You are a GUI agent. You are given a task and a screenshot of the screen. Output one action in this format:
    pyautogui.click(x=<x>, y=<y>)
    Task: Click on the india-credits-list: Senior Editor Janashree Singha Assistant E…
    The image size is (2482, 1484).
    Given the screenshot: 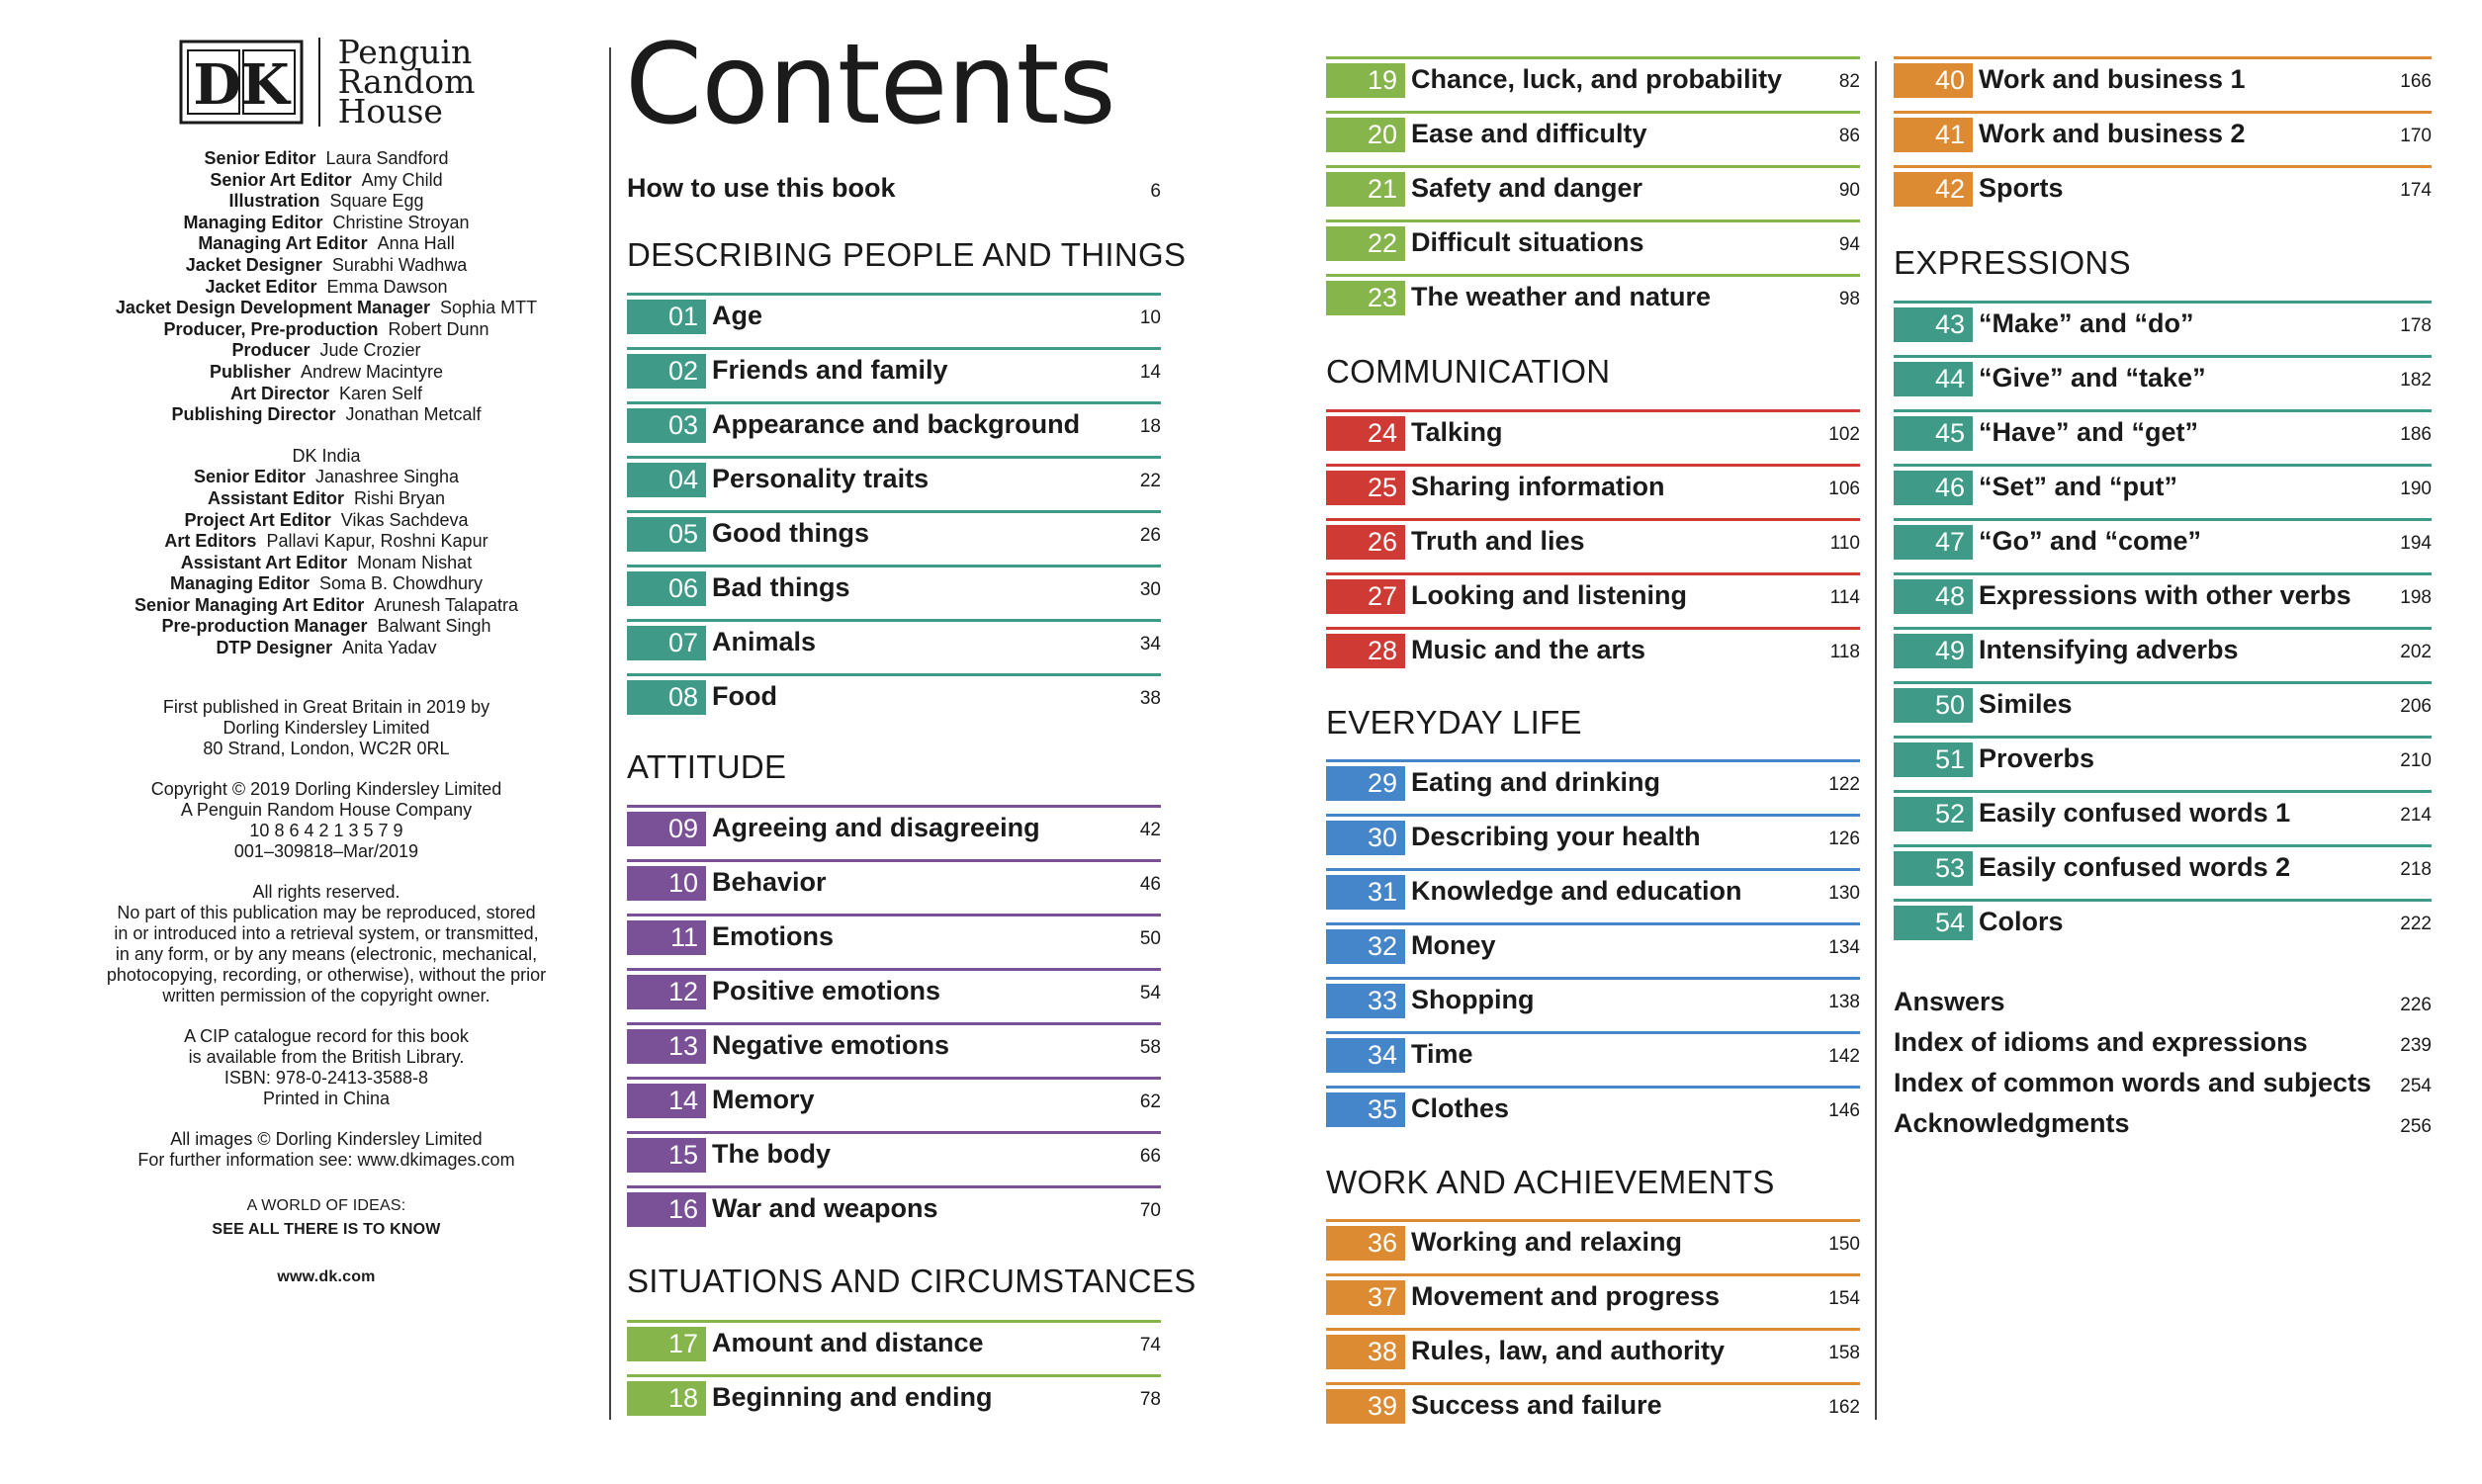 What is the action you would take?
    pyautogui.click(x=326, y=562)
    